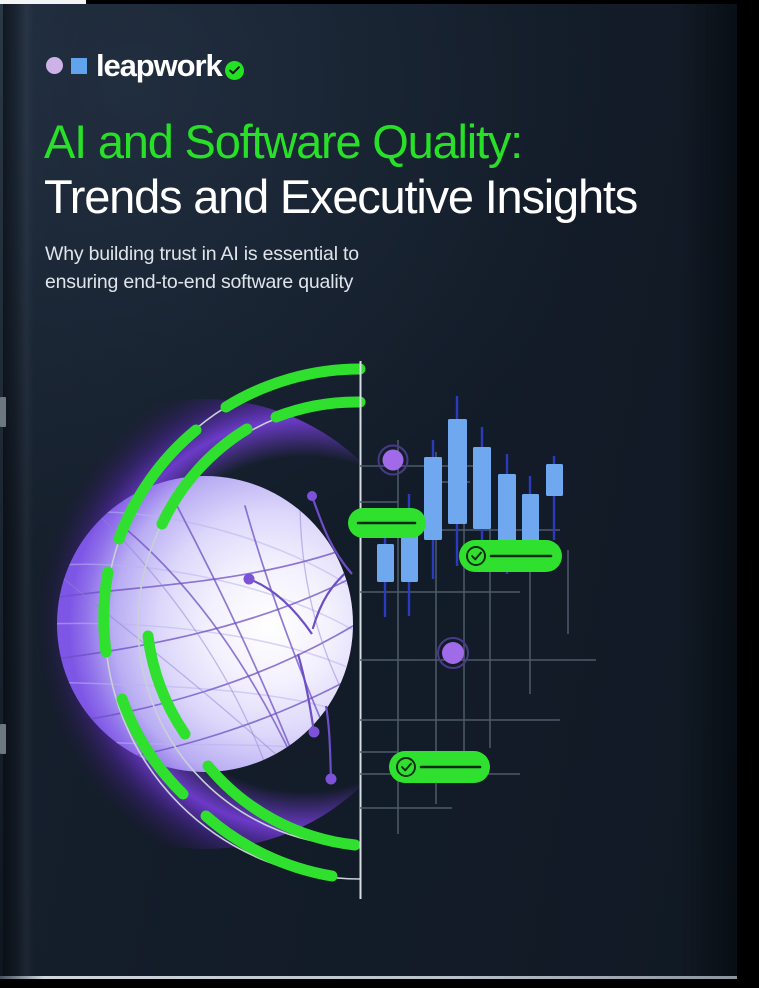 This screenshot has width=759, height=988. Describe the element at coordinates (439, 767) in the screenshot. I see `status-pill-bottom` at that location.